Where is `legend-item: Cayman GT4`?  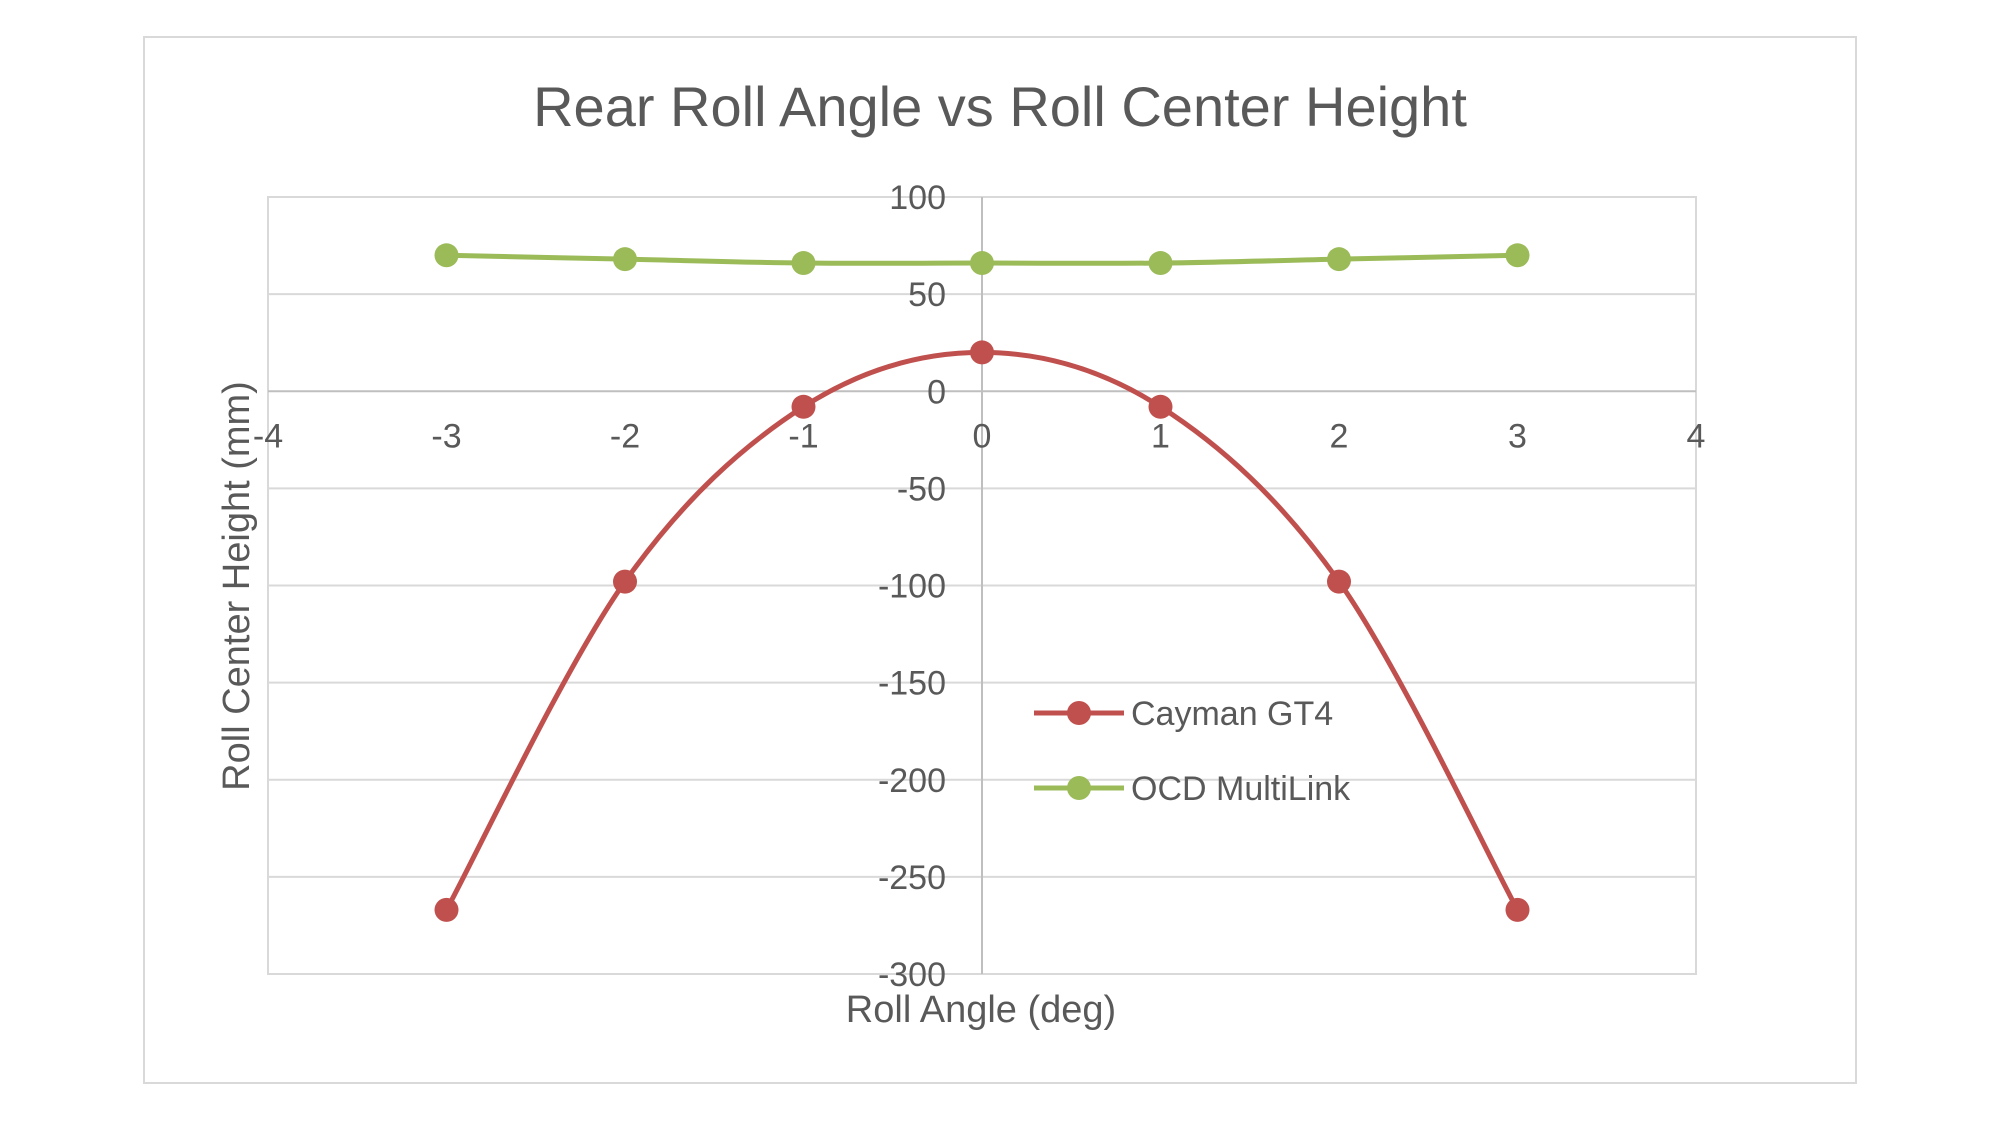
legend-item: Cayman GT4 is located at coordinates (1183, 714).